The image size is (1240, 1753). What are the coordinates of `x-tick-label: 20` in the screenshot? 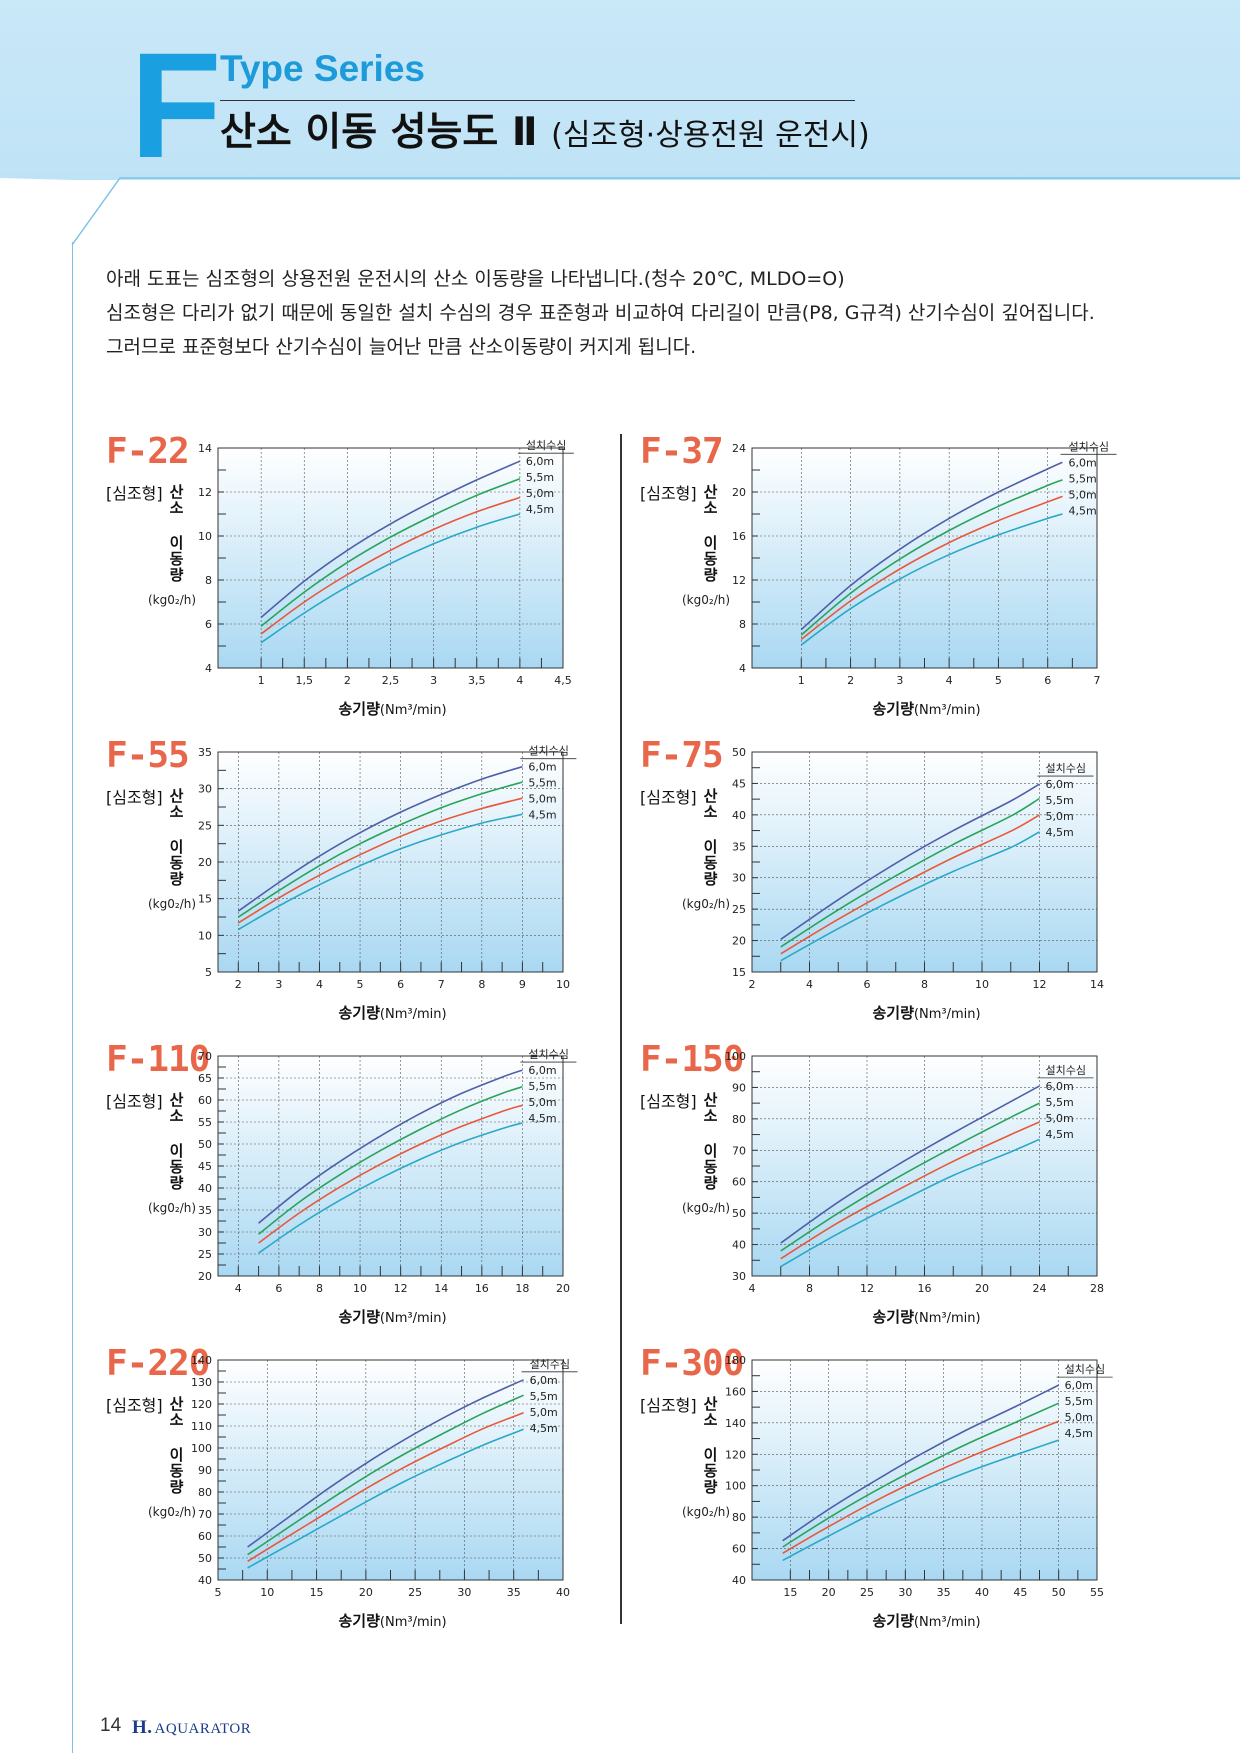 It's located at (829, 1592).